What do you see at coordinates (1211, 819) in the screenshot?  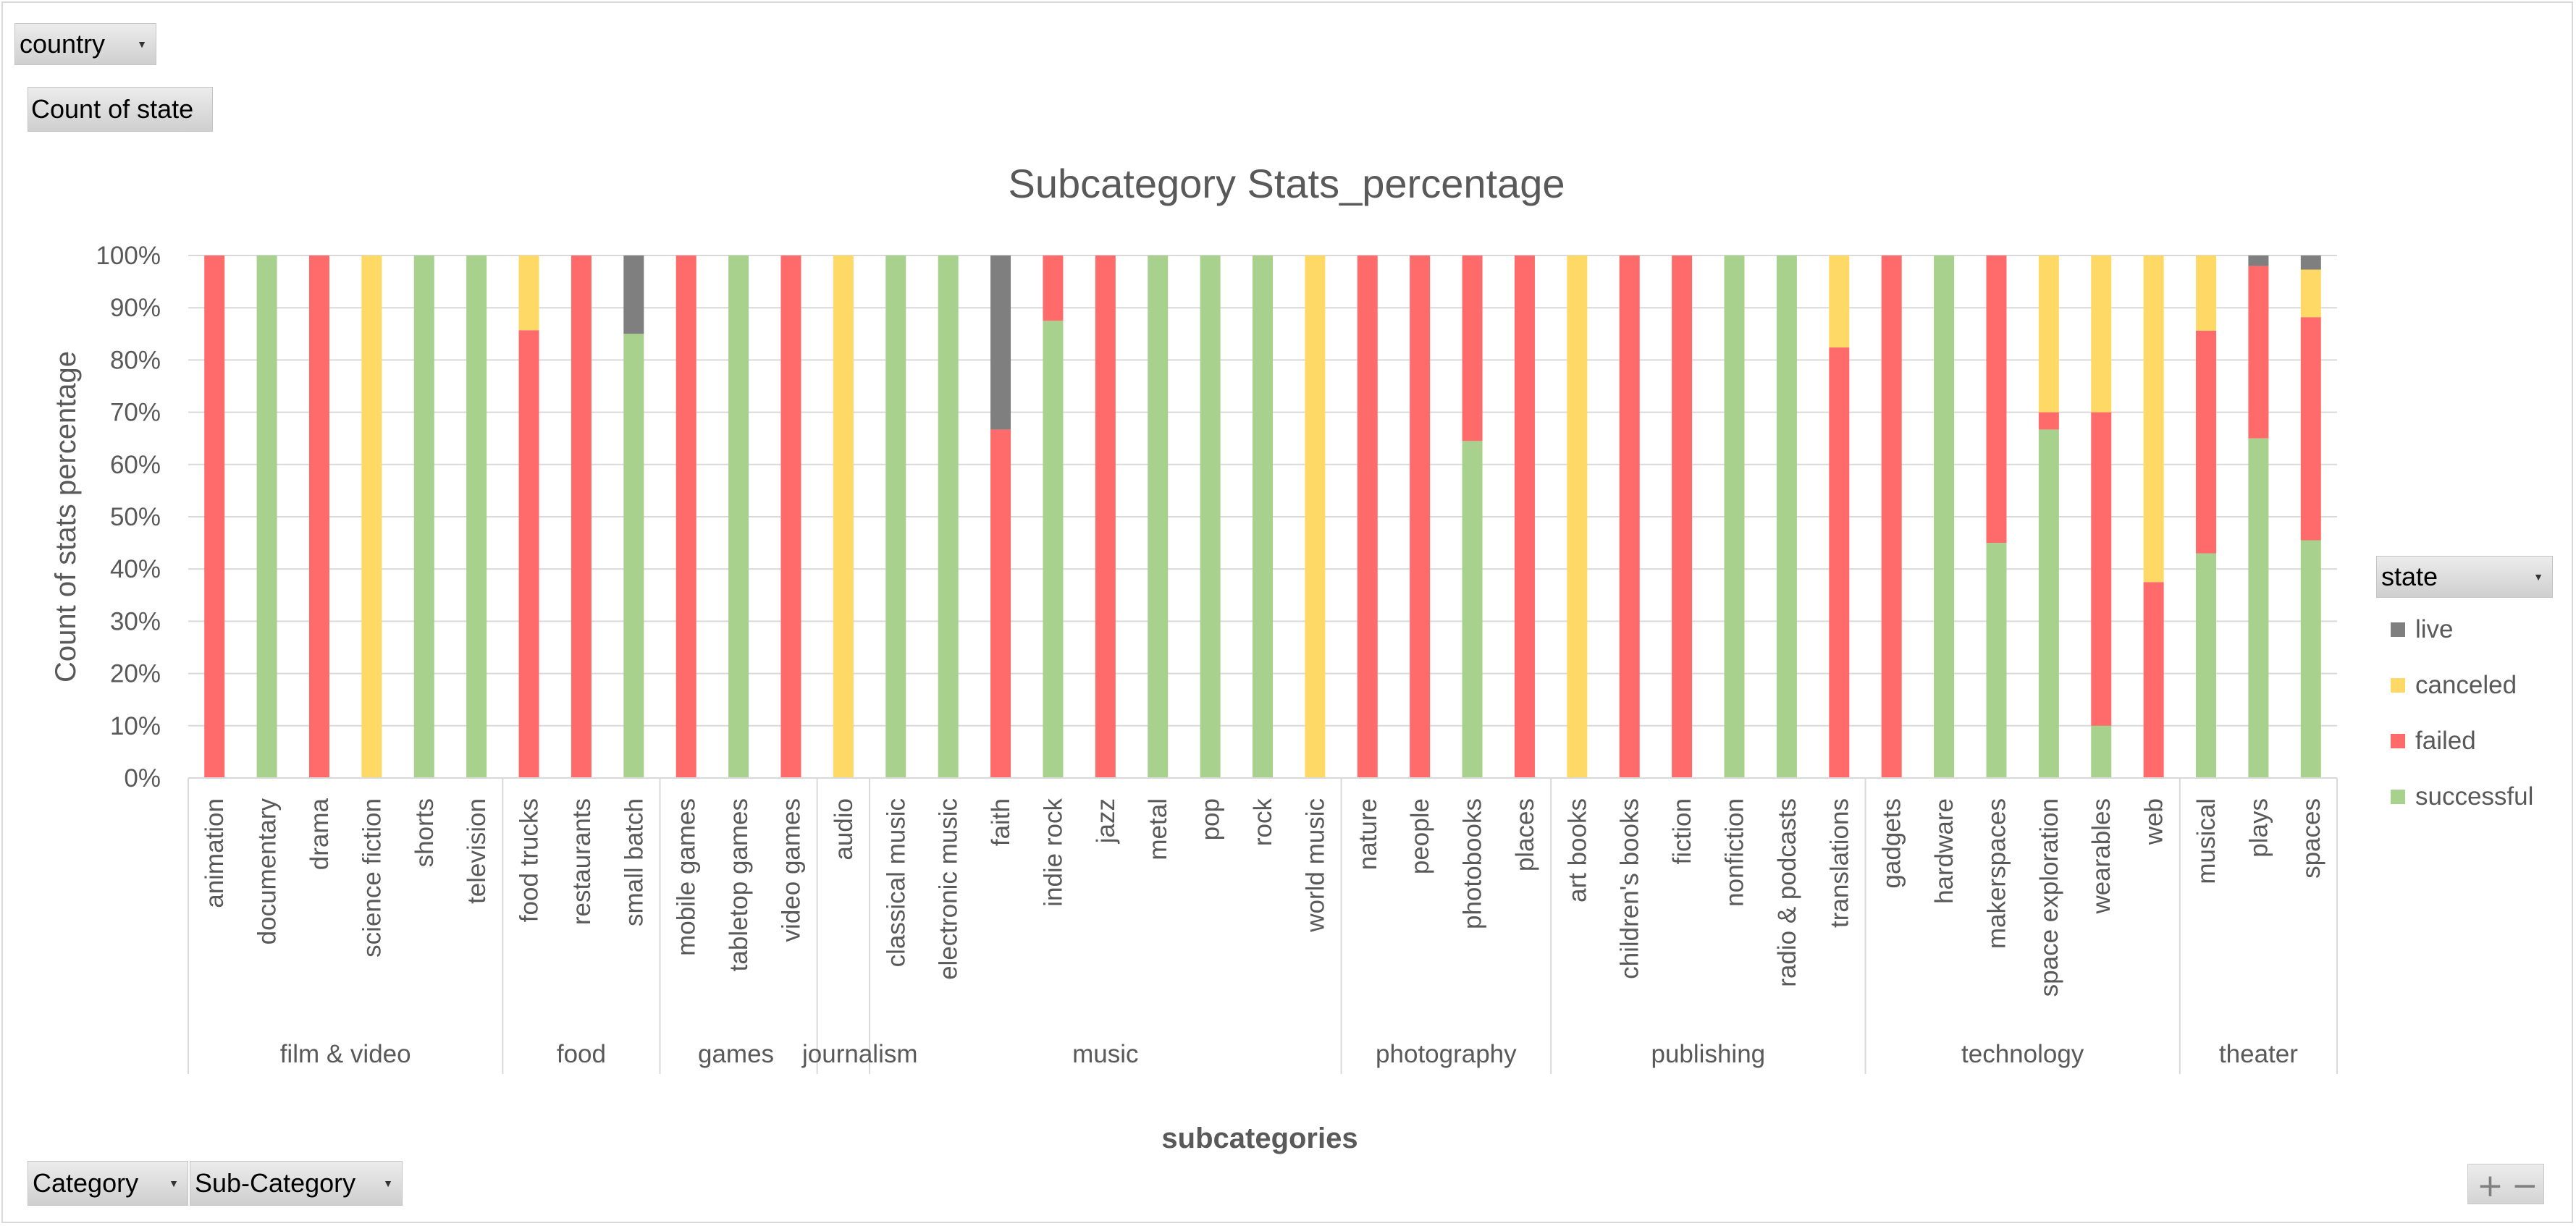 I see `x-tick-label: pop` at bounding box center [1211, 819].